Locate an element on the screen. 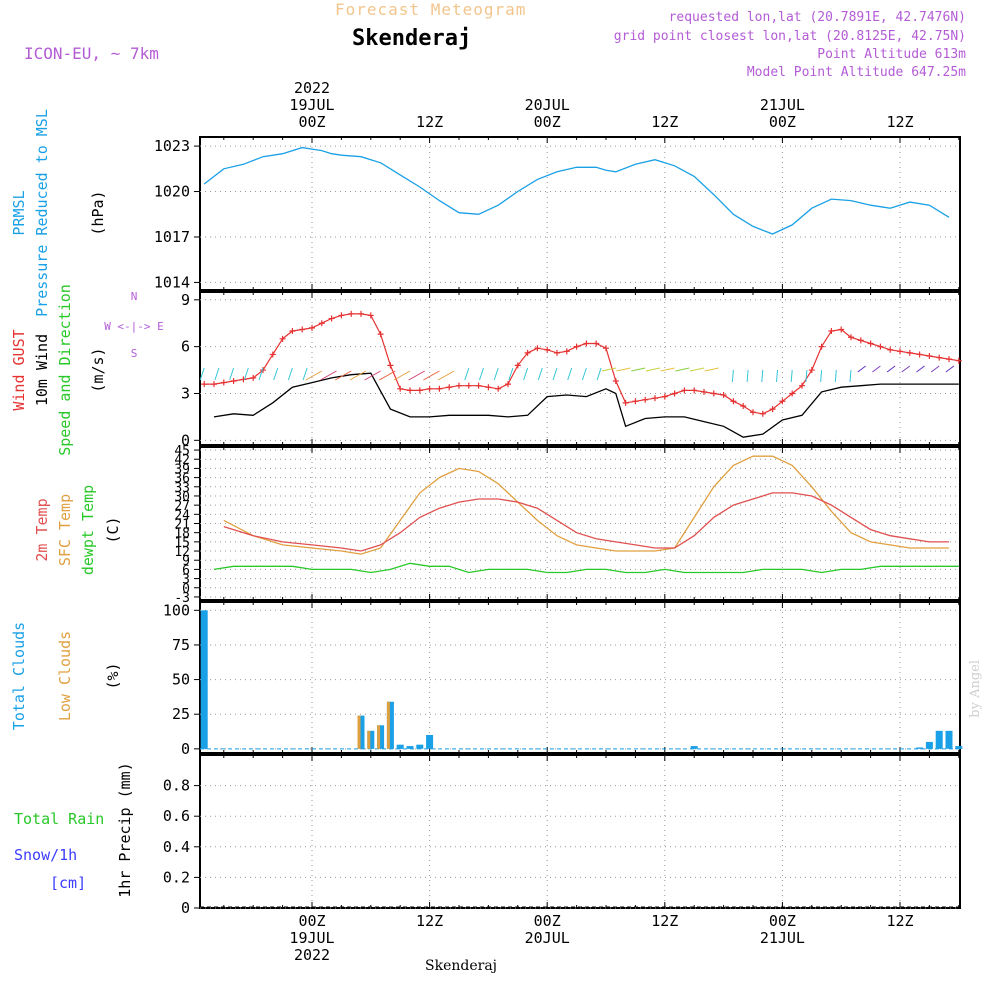 The image size is (1000, 1000). temp-ylabel-1: 2m Temp is located at coordinates (42, 529).